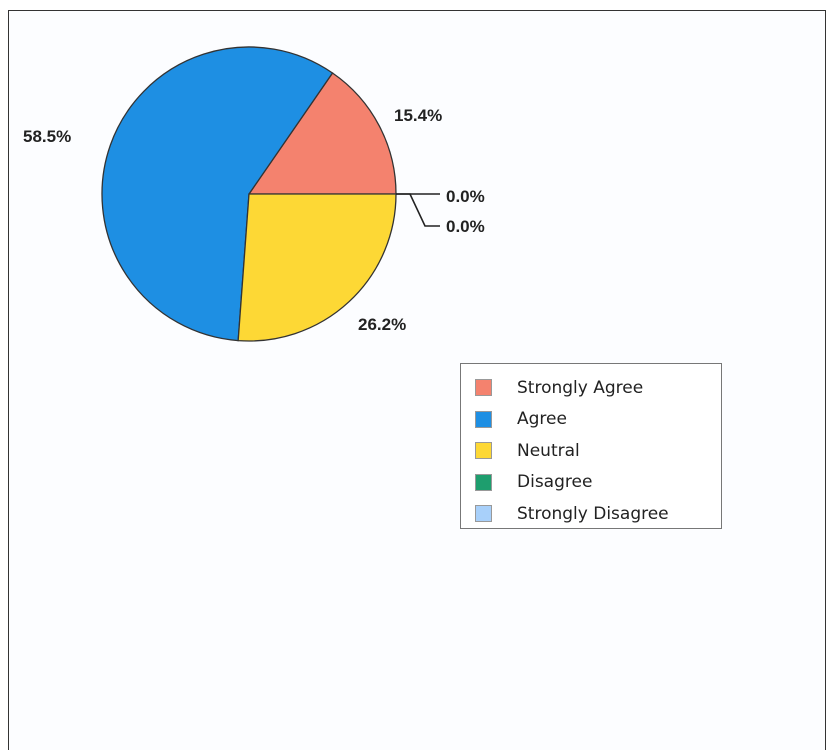  What do you see at coordinates (322, 133) in the screenshot?
I see `pie-slice-strongly-agree` at bounding box center [322, 133].